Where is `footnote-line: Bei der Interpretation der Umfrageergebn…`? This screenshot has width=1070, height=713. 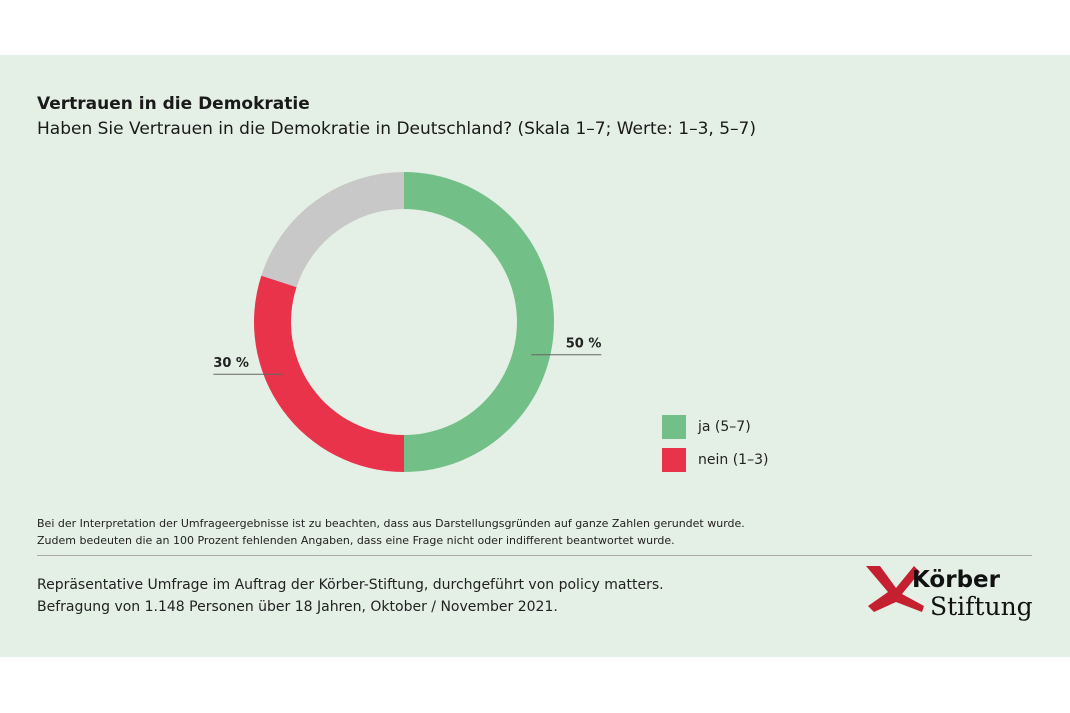 footnote-line: Bei der Interpretation der Umfrageergebn… is located at coordinates (391, 523).